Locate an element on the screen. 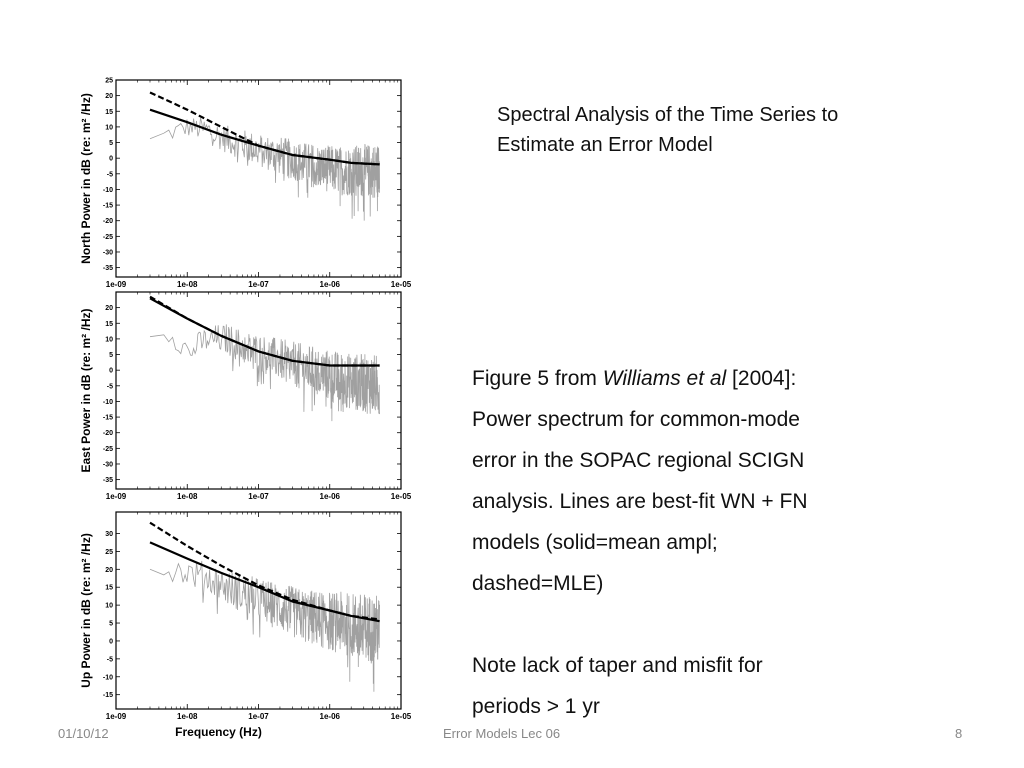 This screenshot has width=1024, height=768. east-ytick-label: 15 is located at coordinates (109, 324).